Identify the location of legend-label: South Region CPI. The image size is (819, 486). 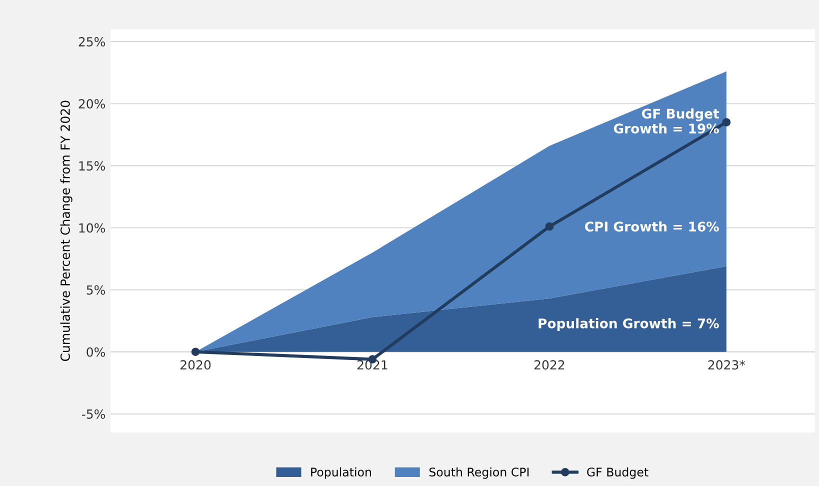
(479, 473).